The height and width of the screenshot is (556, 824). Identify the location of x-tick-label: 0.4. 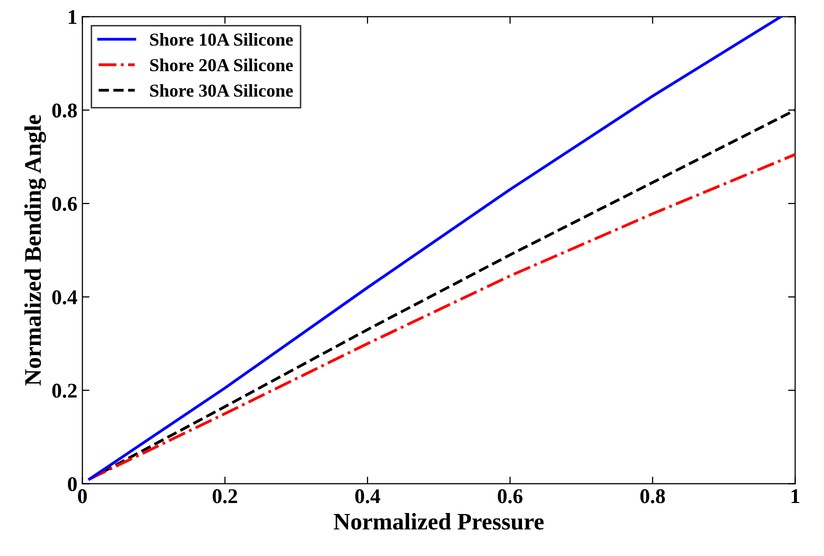
(367, 496).